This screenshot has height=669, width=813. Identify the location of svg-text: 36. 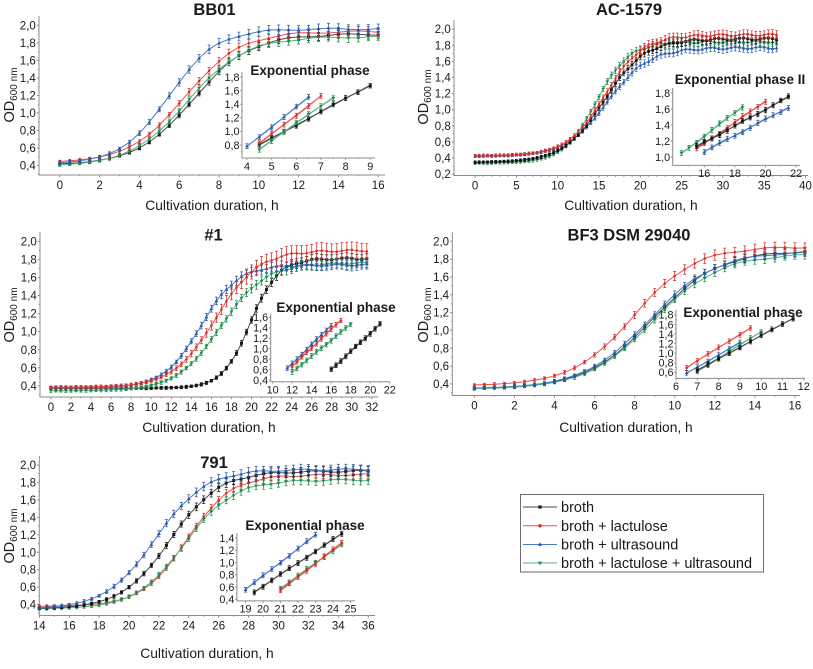
(368, 626).